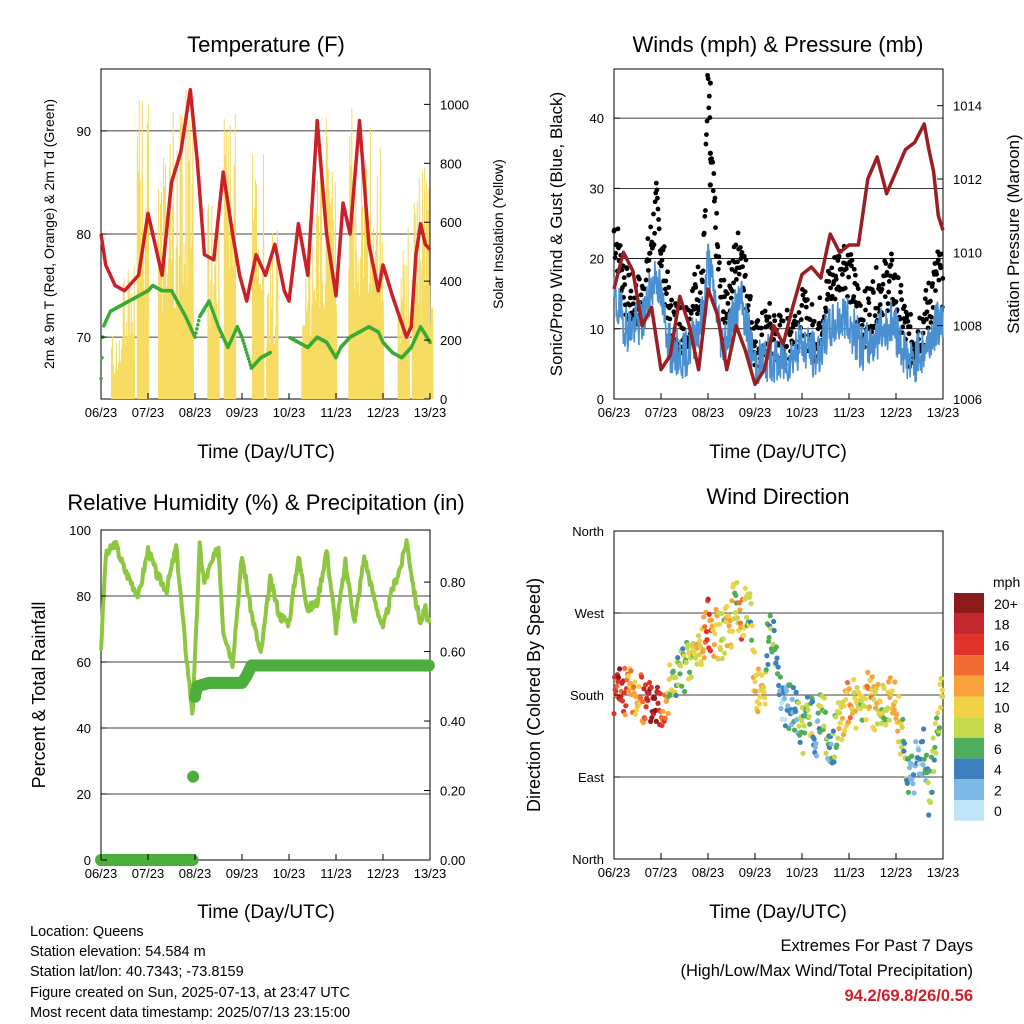 This screenshot has height=1024, width=1024. I want to click on temp-xtick-label: 12/23, so click(383, 412).